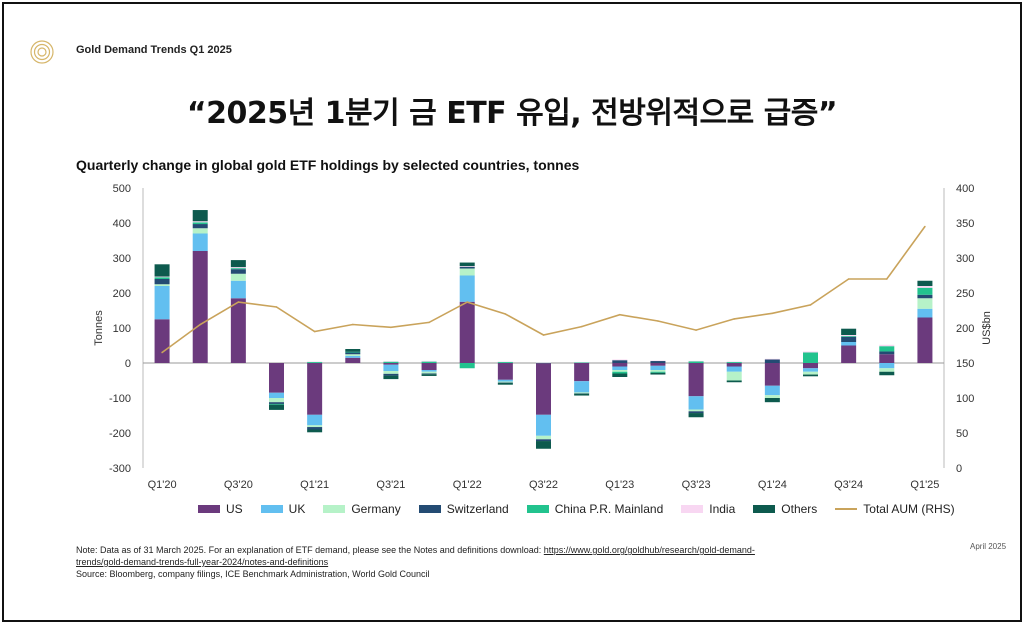 Image resolution: width=1024 pixels, height=624 pixels. I want to click on legend-item: Others, so click(785, 509).